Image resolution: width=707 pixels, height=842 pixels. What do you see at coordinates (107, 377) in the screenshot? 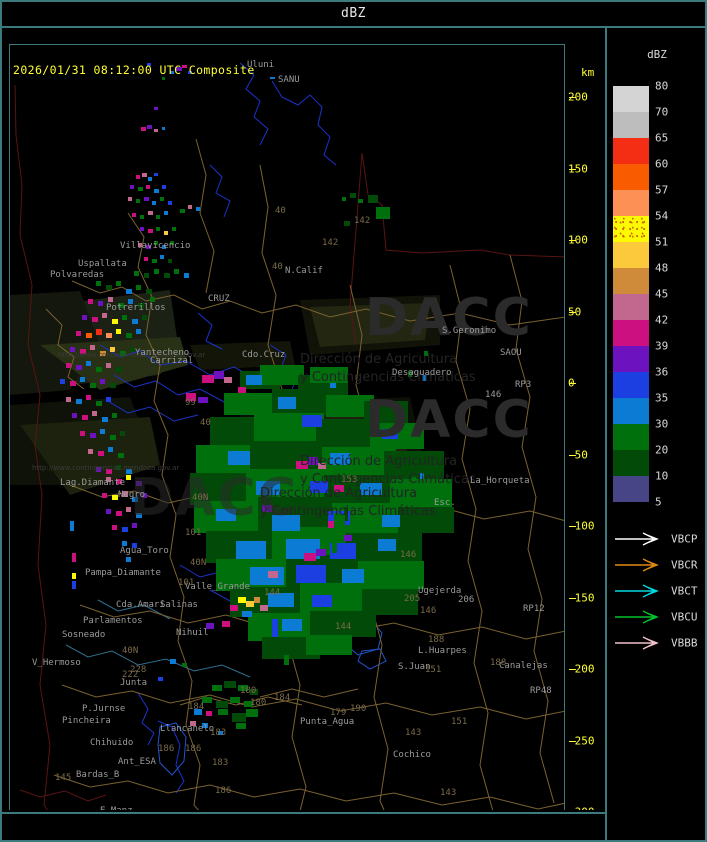
I see `echo-cluster-precordillera` at bounding box center [107, 377].